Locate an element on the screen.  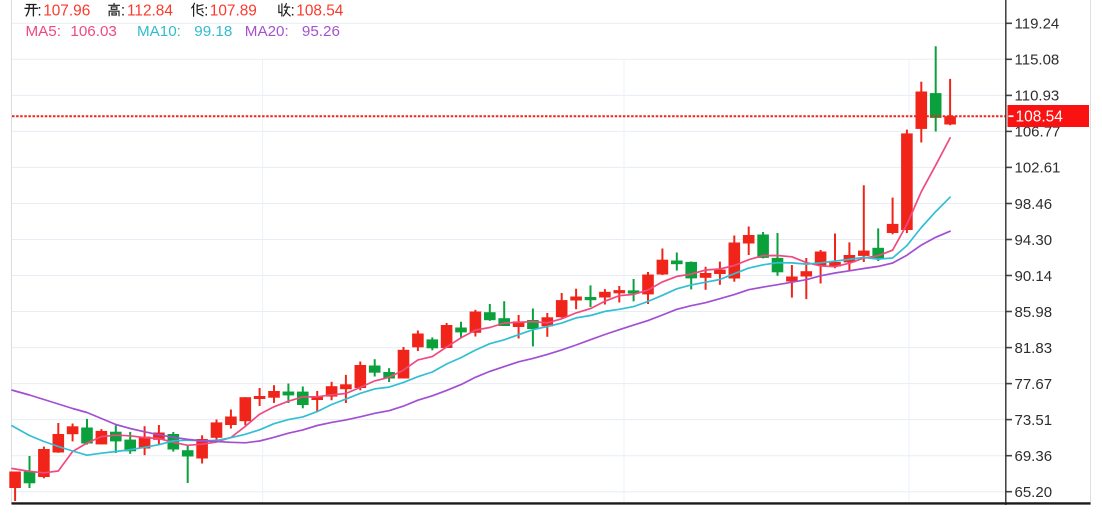
svg-text: 65.20 is located at coordinates (1034, 492).